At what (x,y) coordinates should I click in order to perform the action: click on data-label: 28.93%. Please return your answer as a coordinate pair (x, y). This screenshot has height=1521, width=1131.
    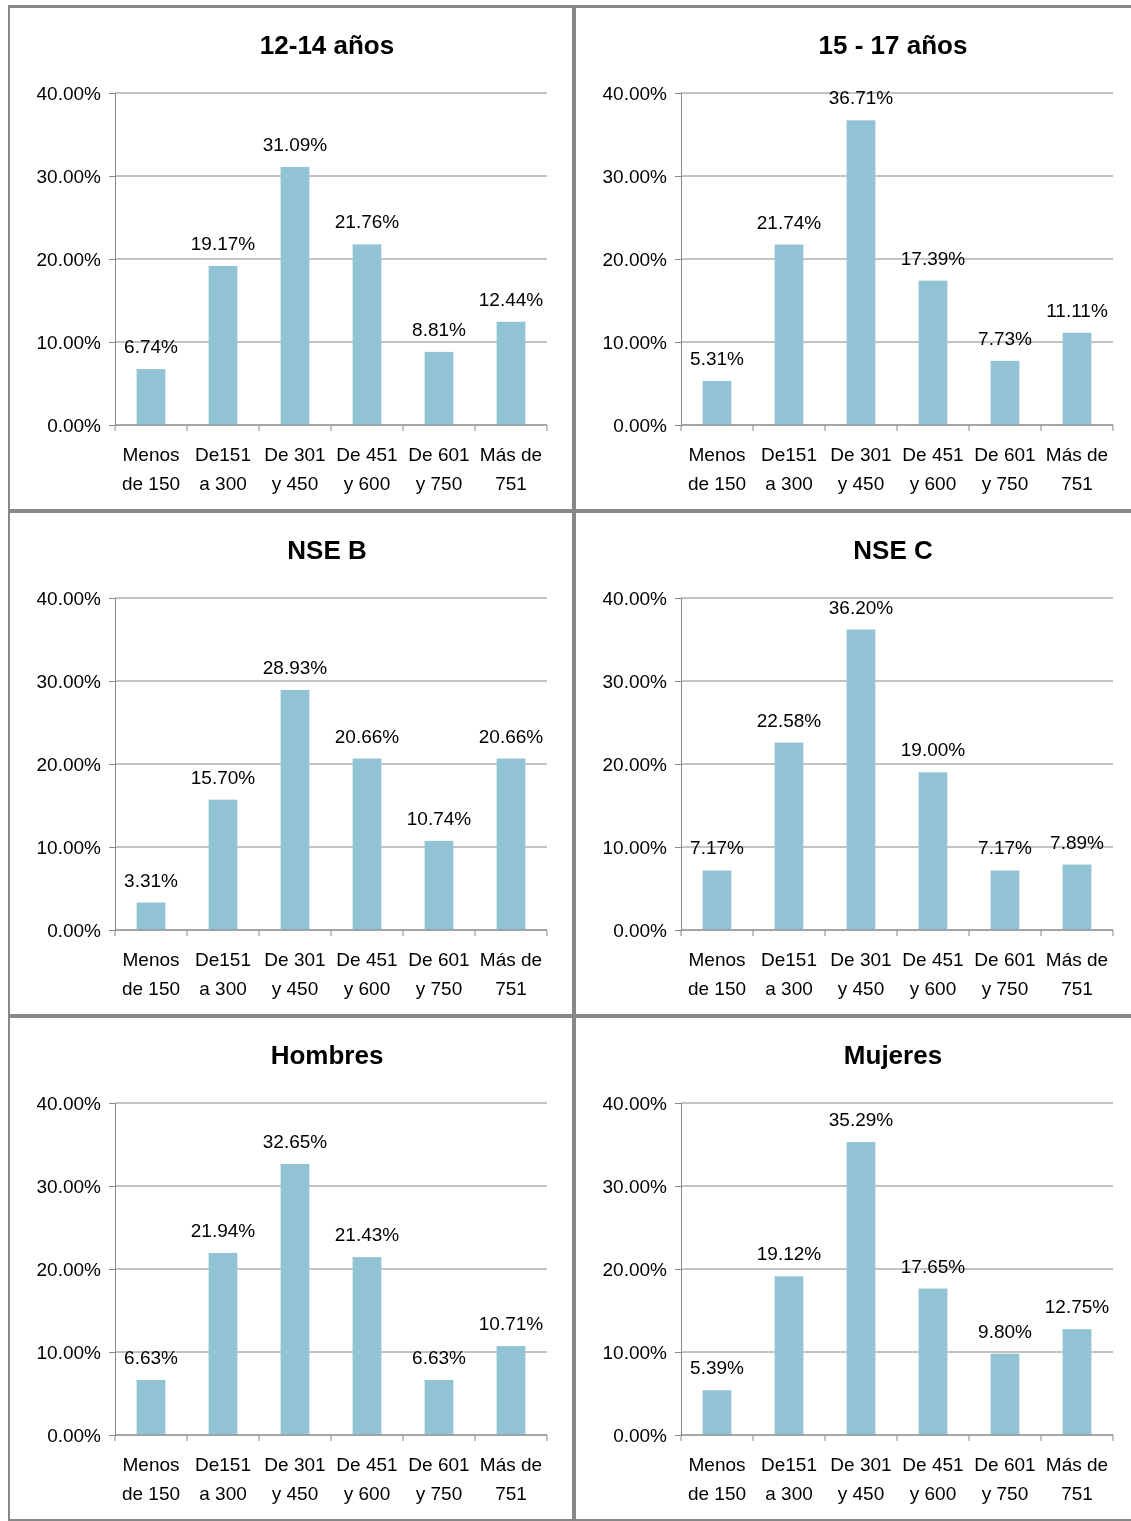
    Looking at the image, I should click on (295, 667).